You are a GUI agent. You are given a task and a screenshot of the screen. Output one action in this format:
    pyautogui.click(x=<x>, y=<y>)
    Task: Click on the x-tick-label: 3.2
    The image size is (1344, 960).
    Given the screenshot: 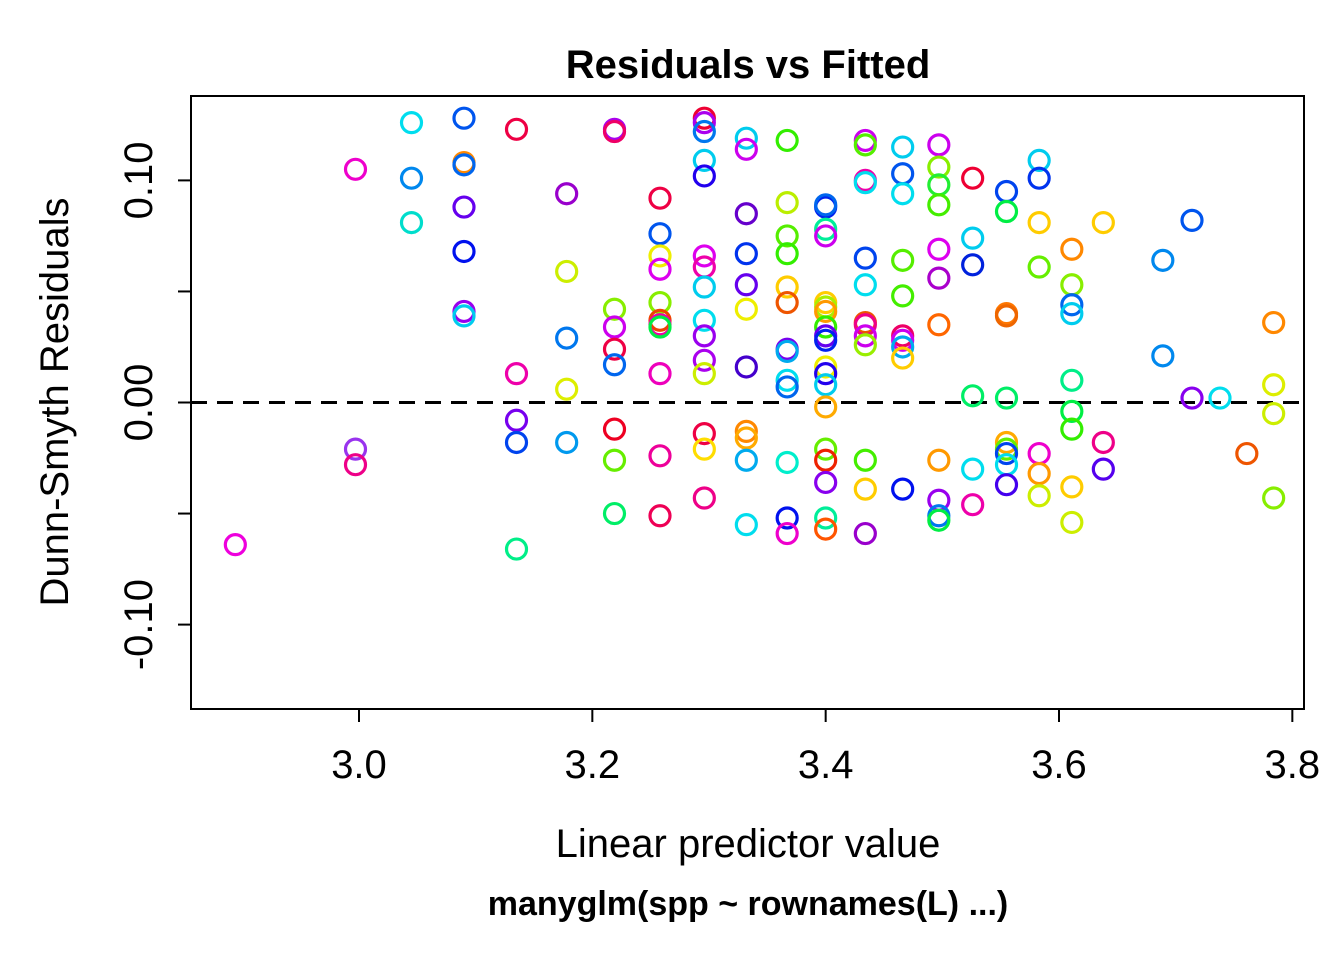 What is the action you would take?
    pyautogui.click(x=593, y=765)
    